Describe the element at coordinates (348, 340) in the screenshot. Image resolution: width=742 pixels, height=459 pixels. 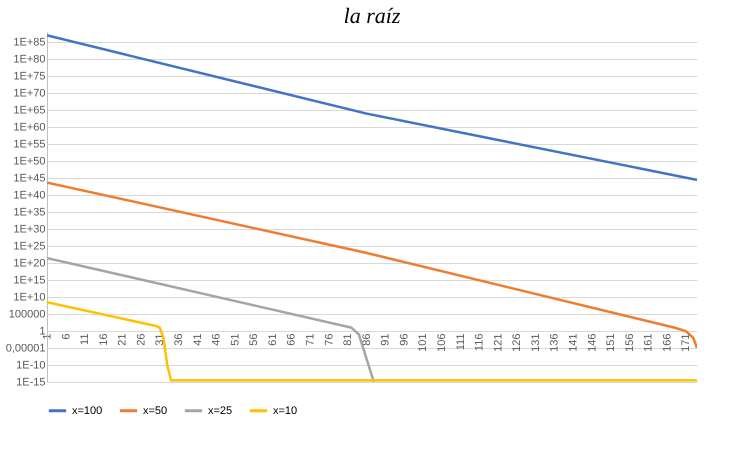
I see `x-tick-label: 81` at that location.